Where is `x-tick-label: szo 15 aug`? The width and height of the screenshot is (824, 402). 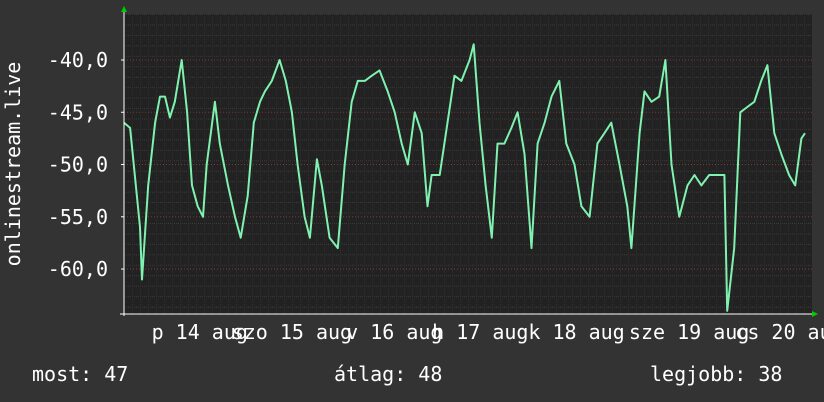 x-tick-label: szo 15 aug is located at coordinates (292, 332).